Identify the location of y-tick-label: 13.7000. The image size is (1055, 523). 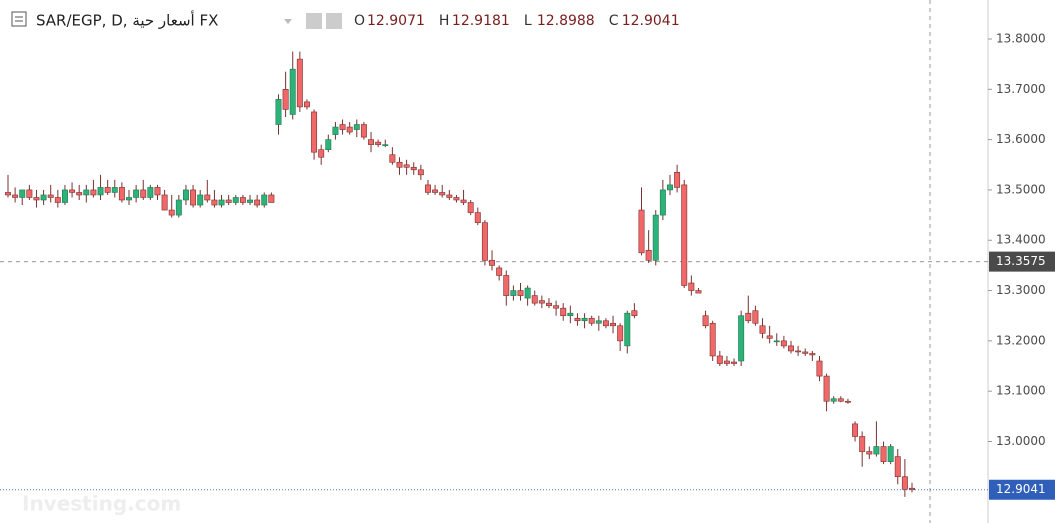
(1021, 89).